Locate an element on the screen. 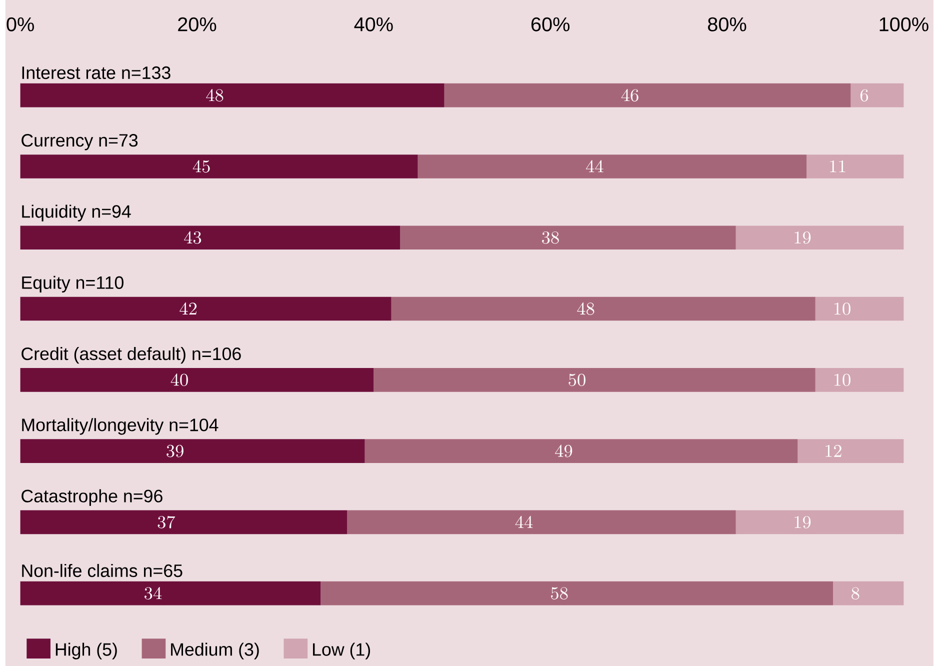 The height and width of the screenshot is (666, 935). x-tick-label: 0% is located at coordinates (20, 24).